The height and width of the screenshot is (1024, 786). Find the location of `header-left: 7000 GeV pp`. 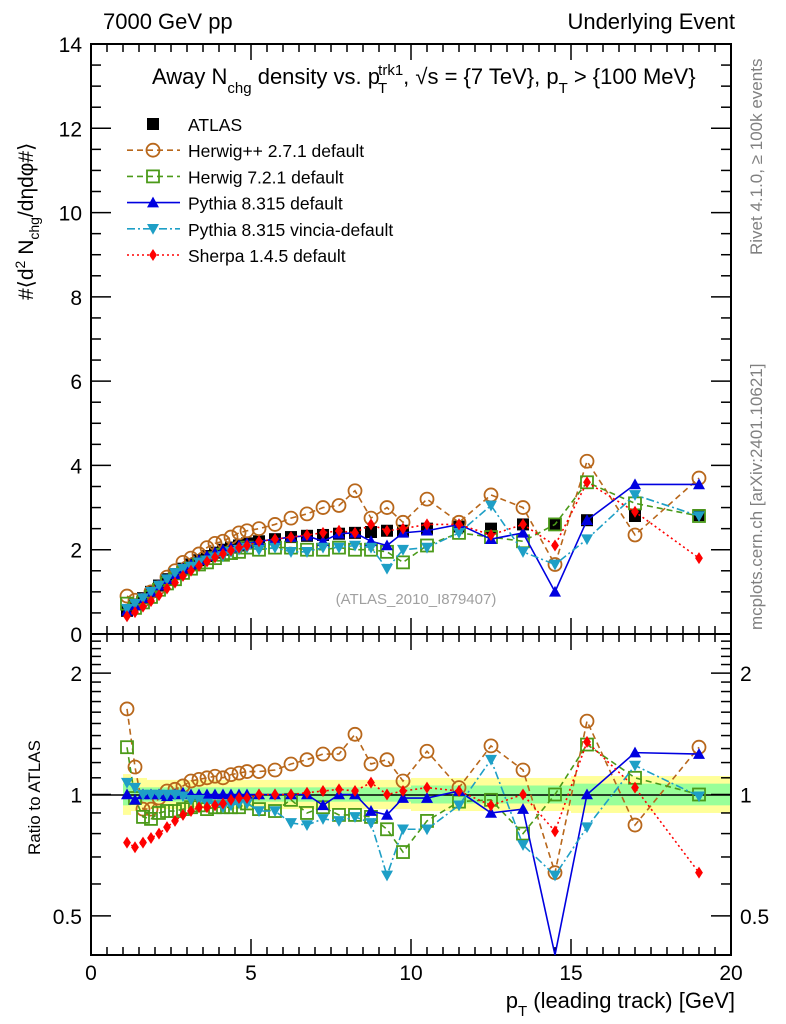

header-left: 7000 GeV pp is located at coordinates (168, 21).